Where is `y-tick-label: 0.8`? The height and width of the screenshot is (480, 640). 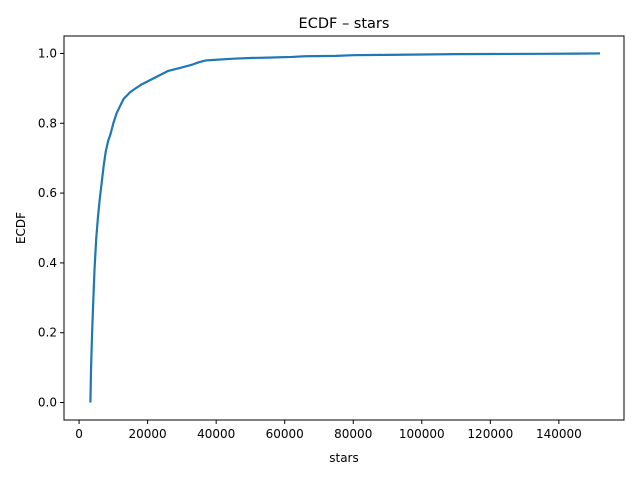
y-tick-label: 0.8 is located at coordinates (47, 123).